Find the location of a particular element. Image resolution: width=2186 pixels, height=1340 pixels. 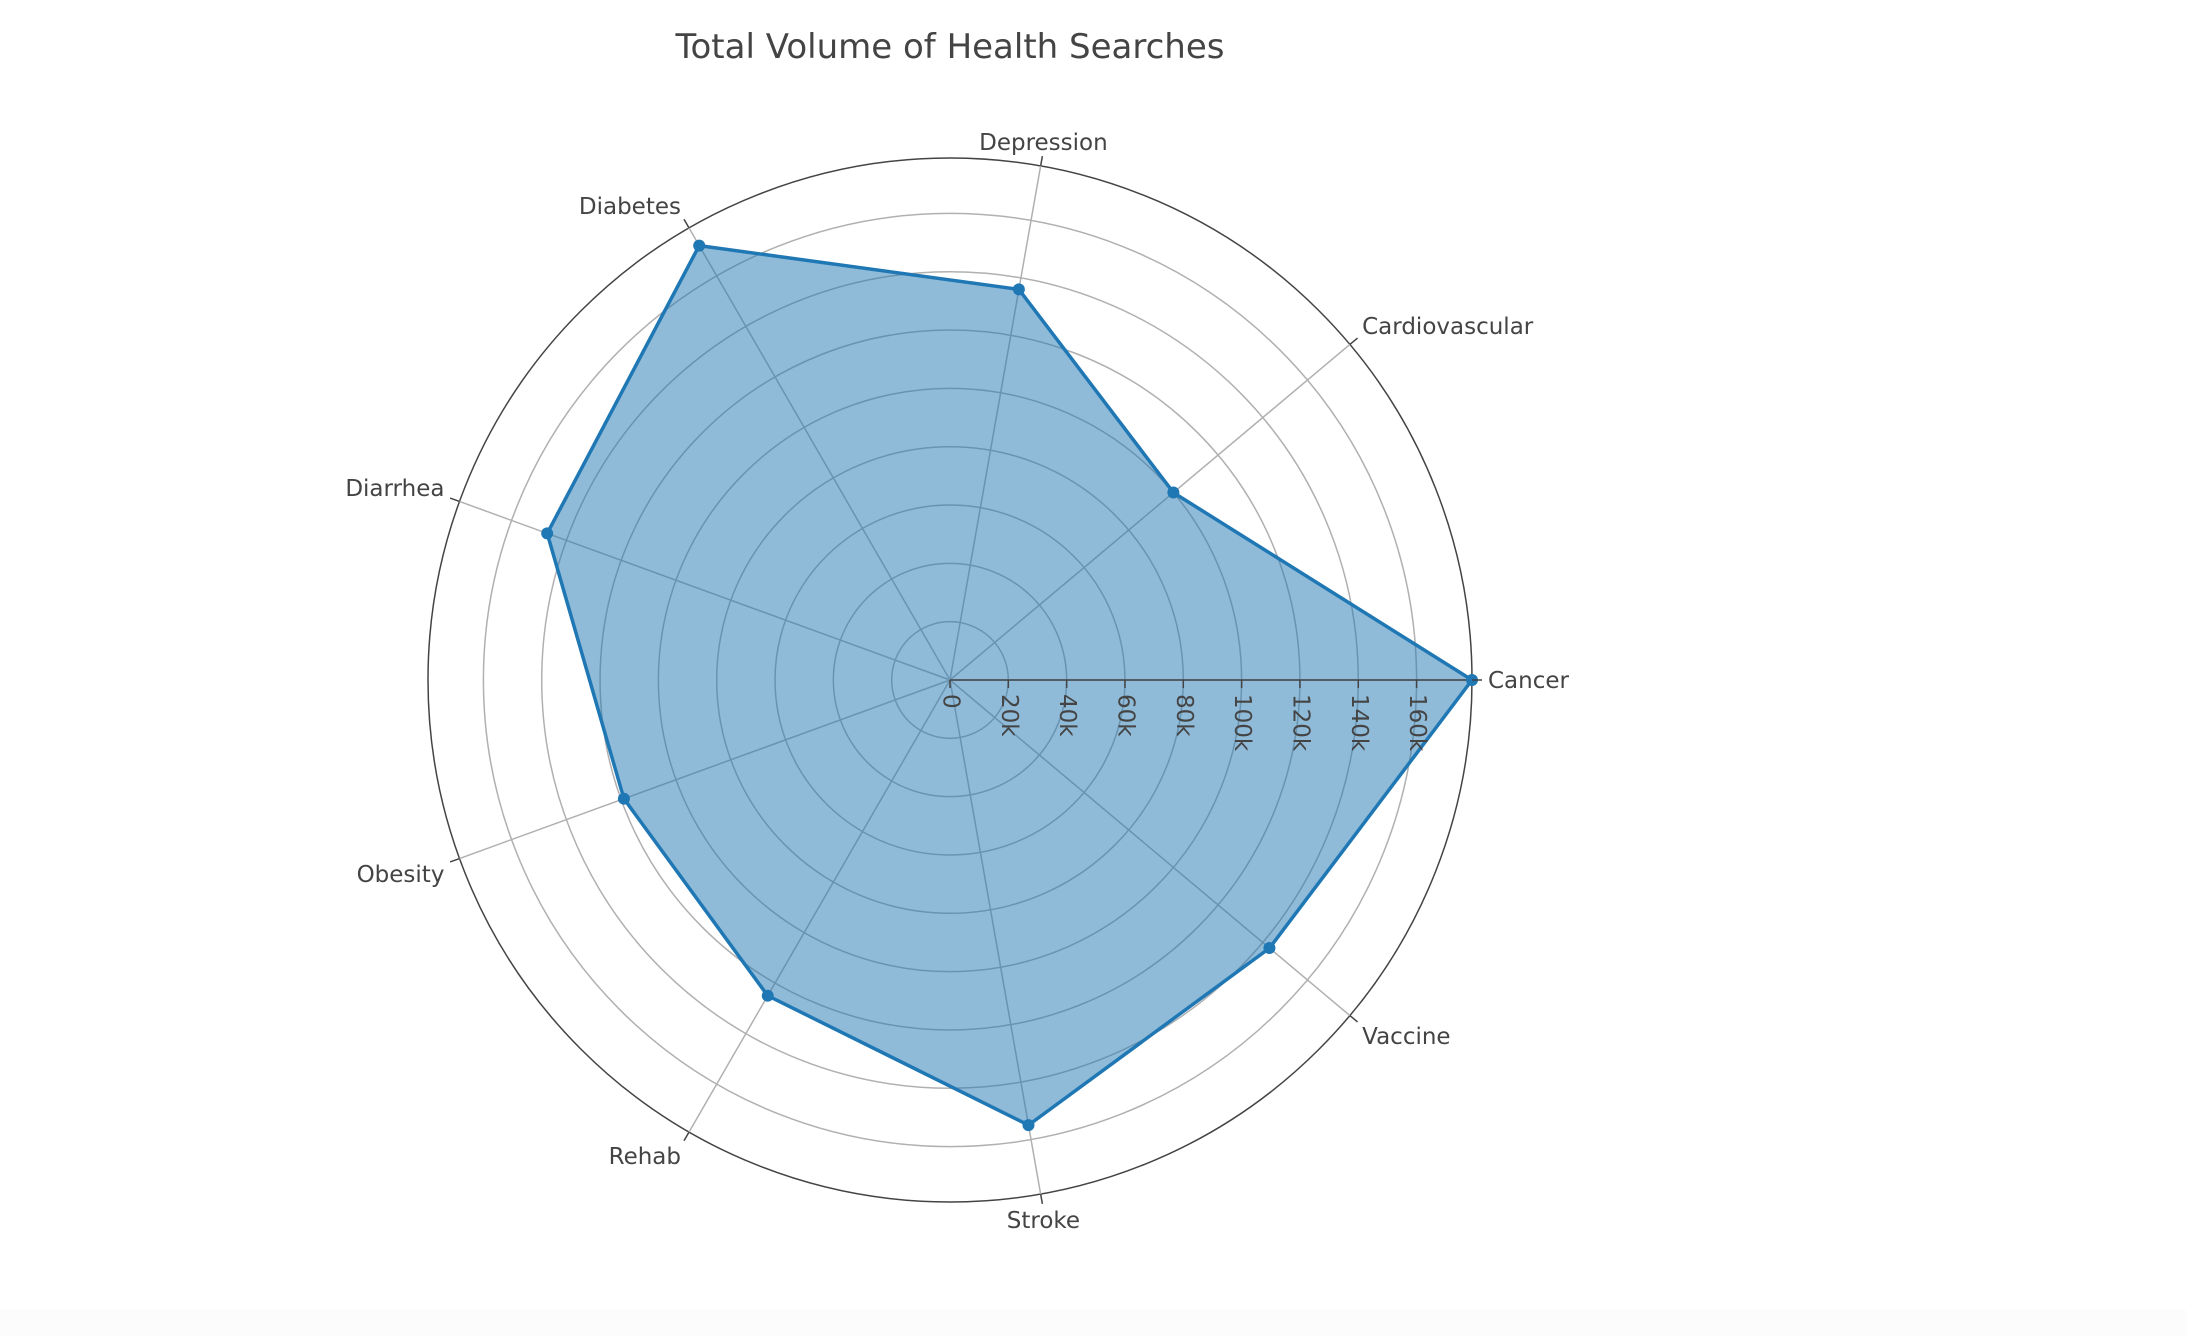

data-point-vaccine is located at coordinates (1269, 948).